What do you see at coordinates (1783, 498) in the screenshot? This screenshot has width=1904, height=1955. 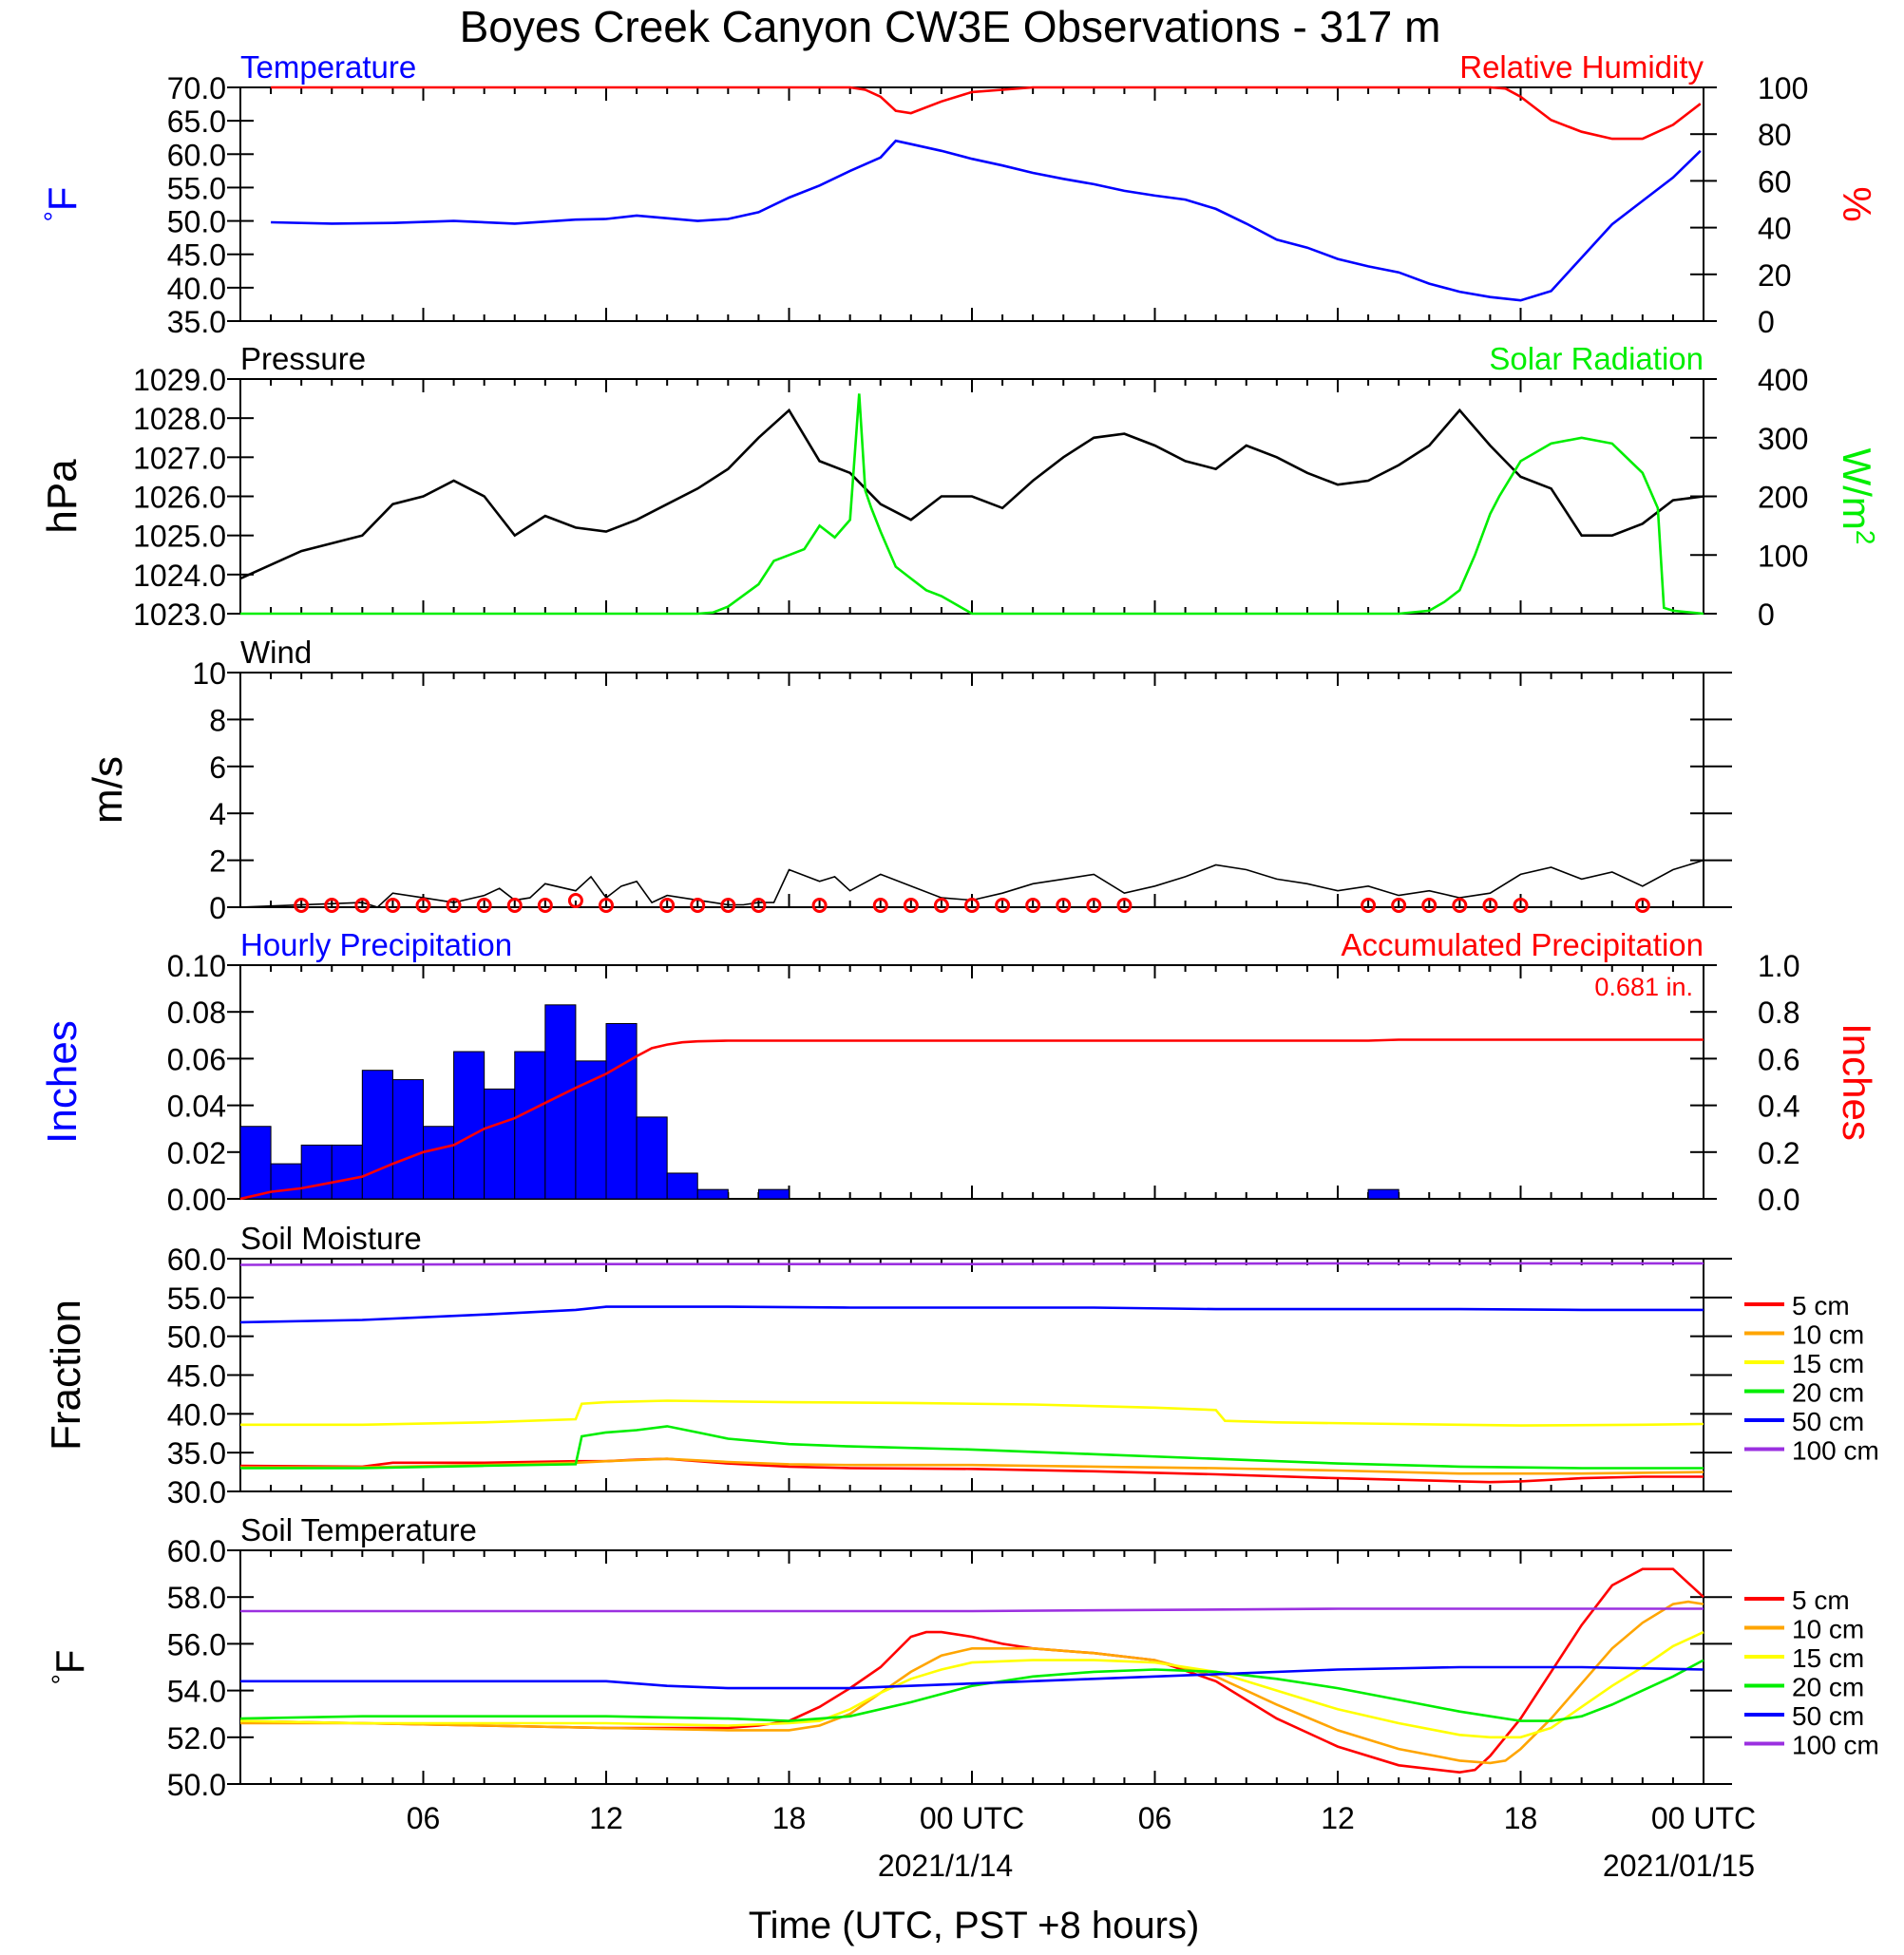 I see `y-tick-label-right: 200` at bounding box center [1783, 498].